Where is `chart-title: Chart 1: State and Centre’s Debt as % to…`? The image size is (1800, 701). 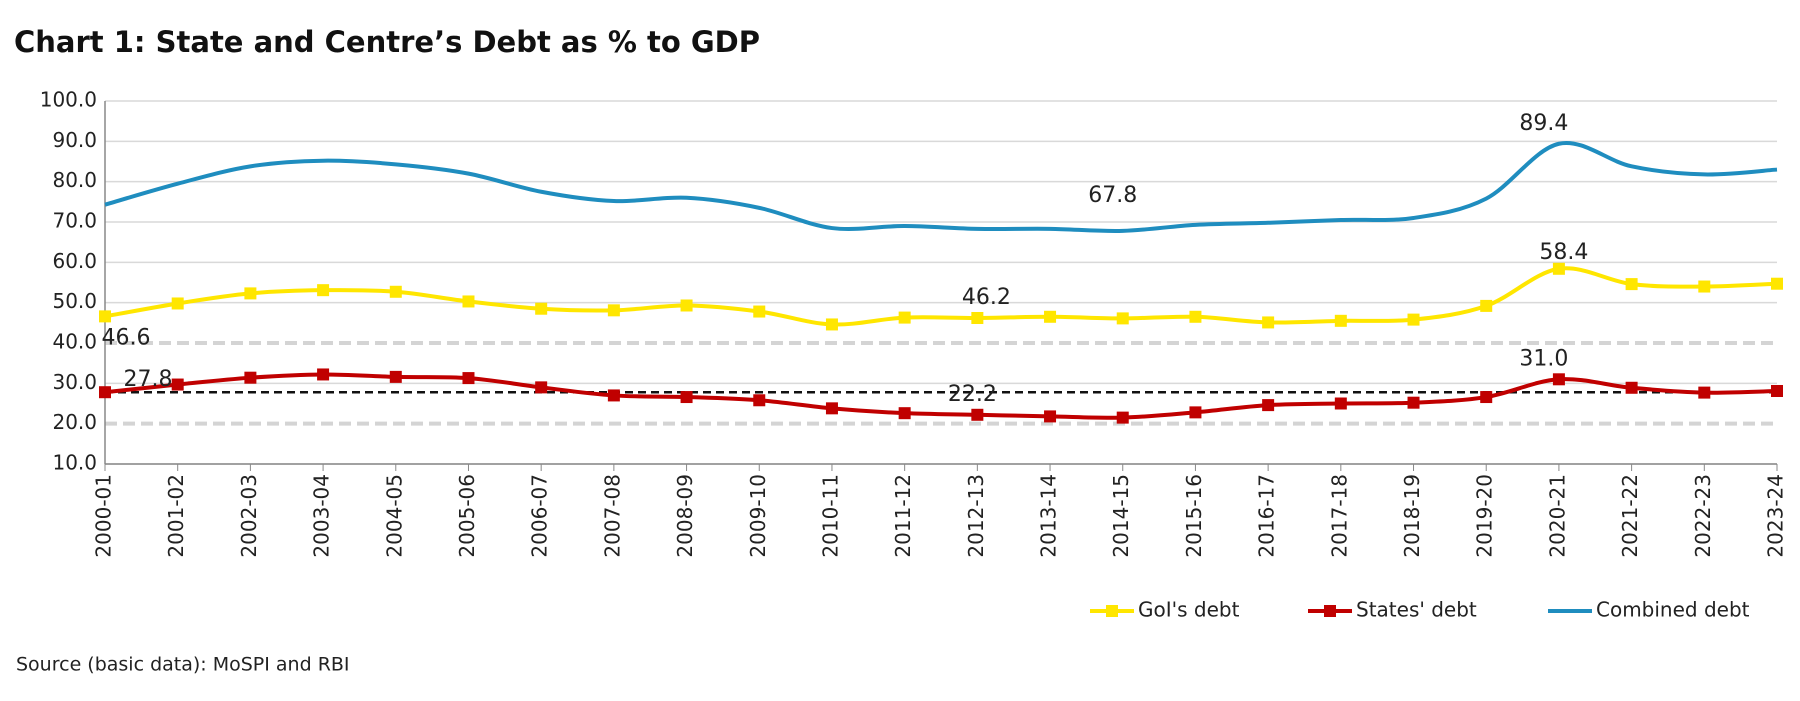
chart-title: Chart 1: State and Centre’s Debt as % to… is located at coordinates (387, 42).